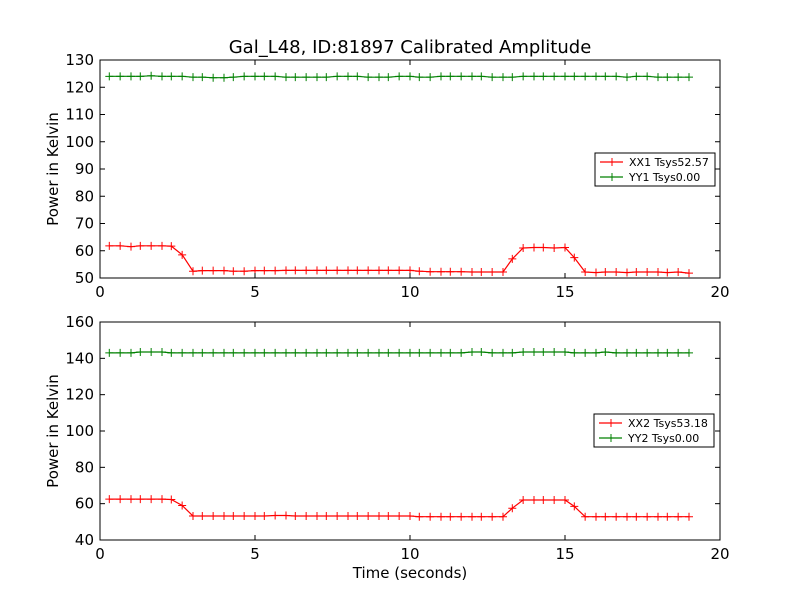 This screenshot has width=800, height=600. Describe the element at coordinates (564, 292) in the screenshot. I see `x-tick-label: 15` at that location.